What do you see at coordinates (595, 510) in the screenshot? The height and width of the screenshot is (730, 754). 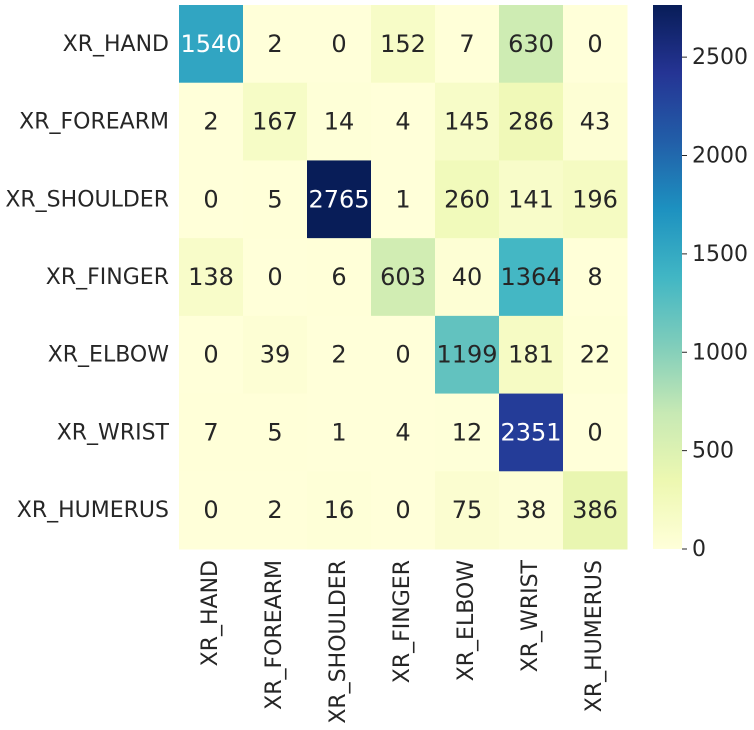 I see `cell-value-label: 386` at bounding box center [595, 510].